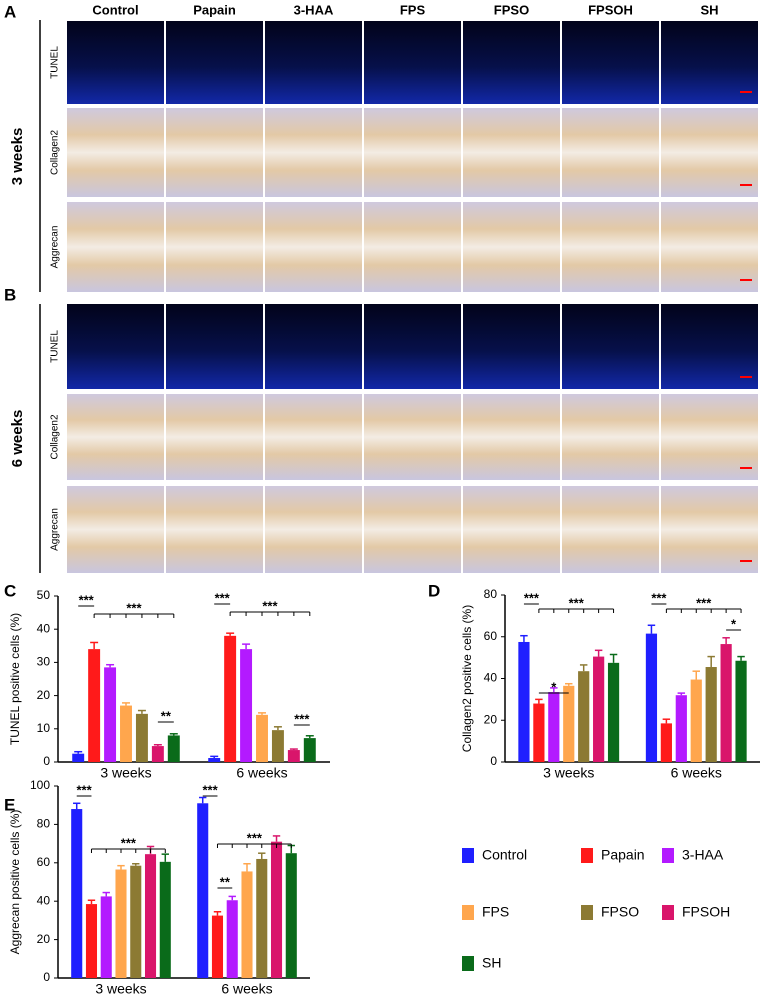 This screenshot has height=998, width=763. What do you see at coordinates (44, 662) in the screenshot?
I see `y-tick-label: 30` at bounding box center [44, 662].